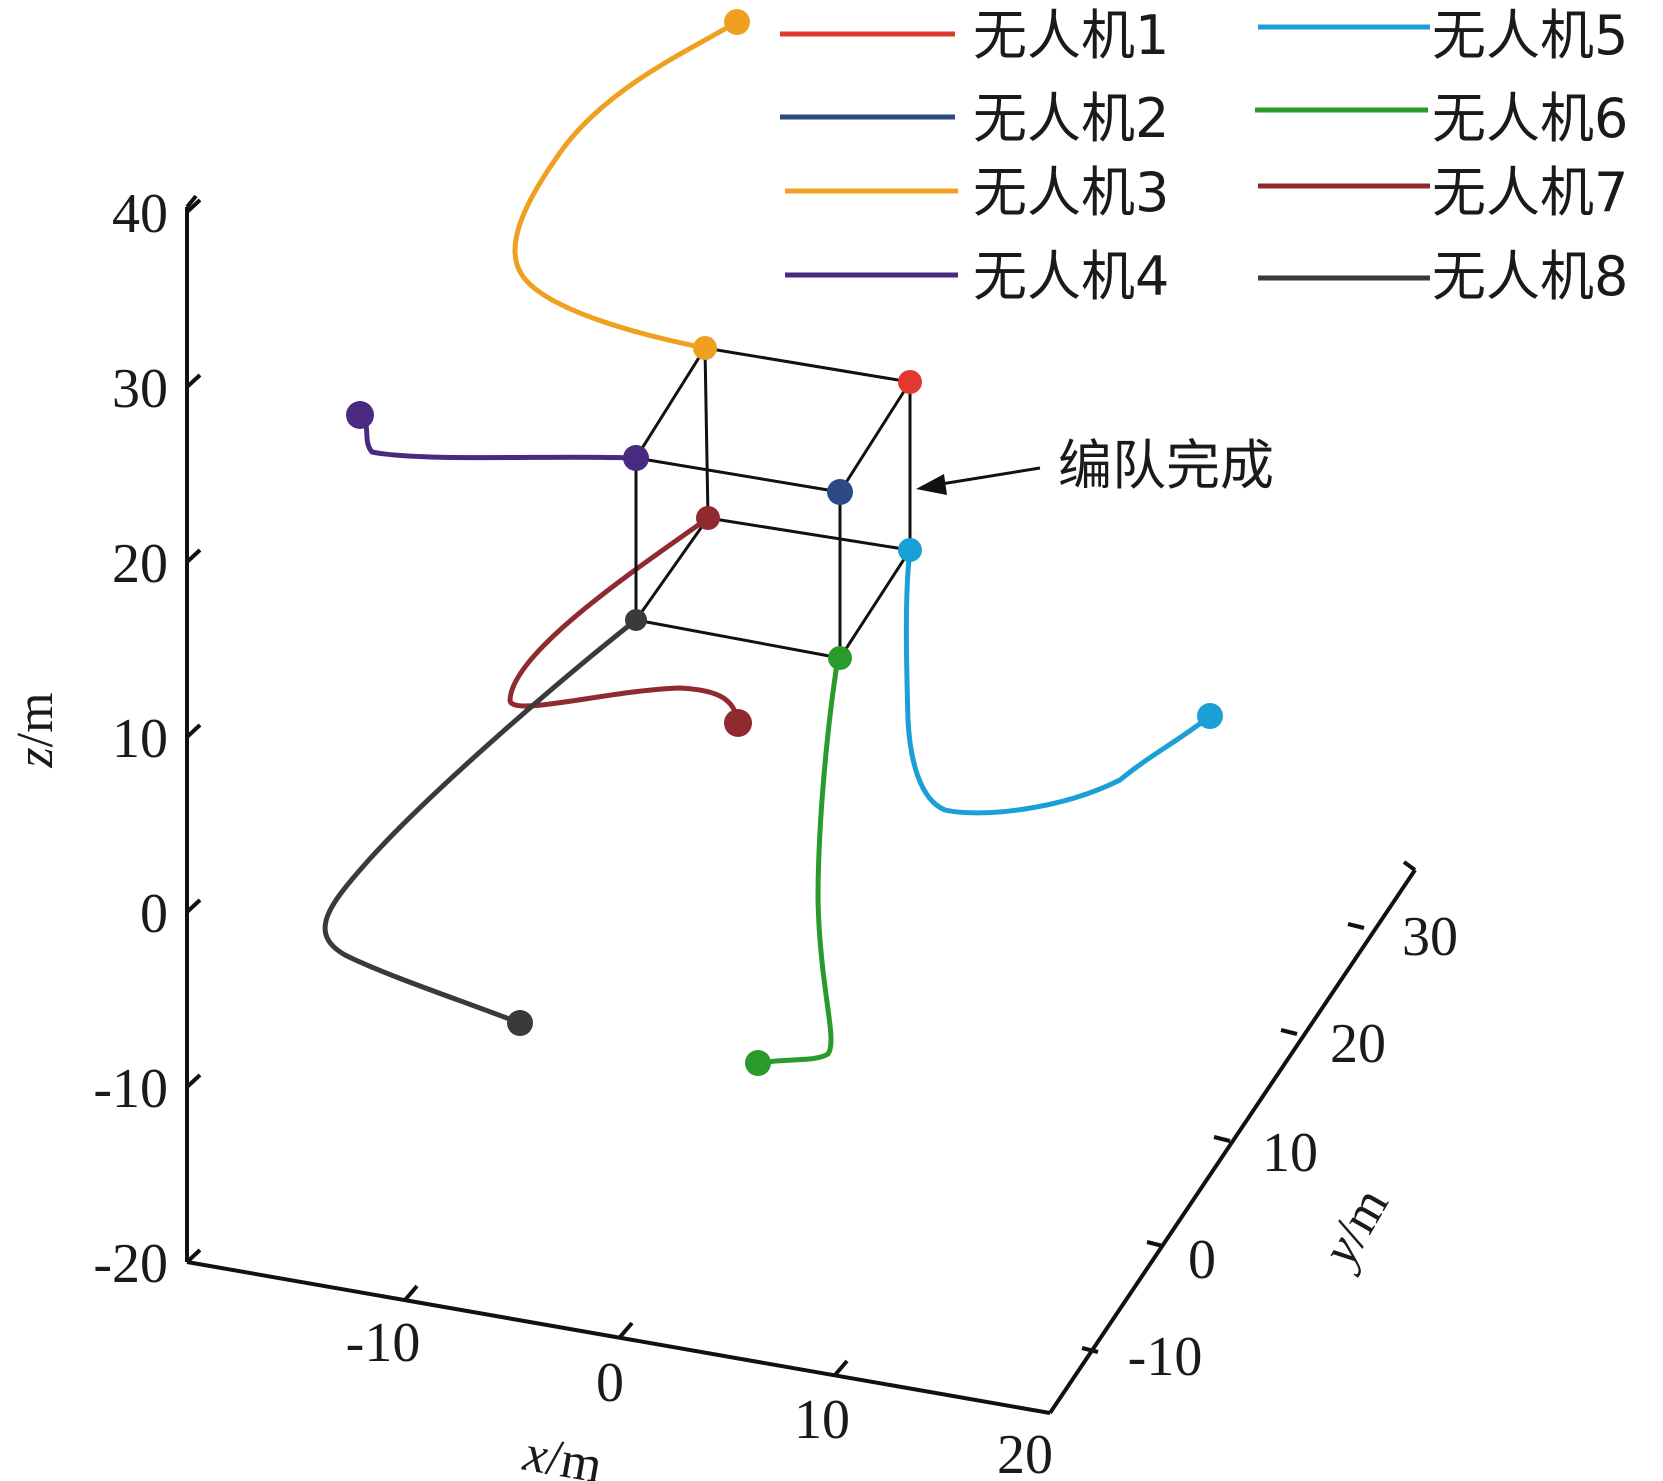  Describe the element at coordinates (35, 730) in the screenshot. I see `z-axis-label: z/m` at that location.